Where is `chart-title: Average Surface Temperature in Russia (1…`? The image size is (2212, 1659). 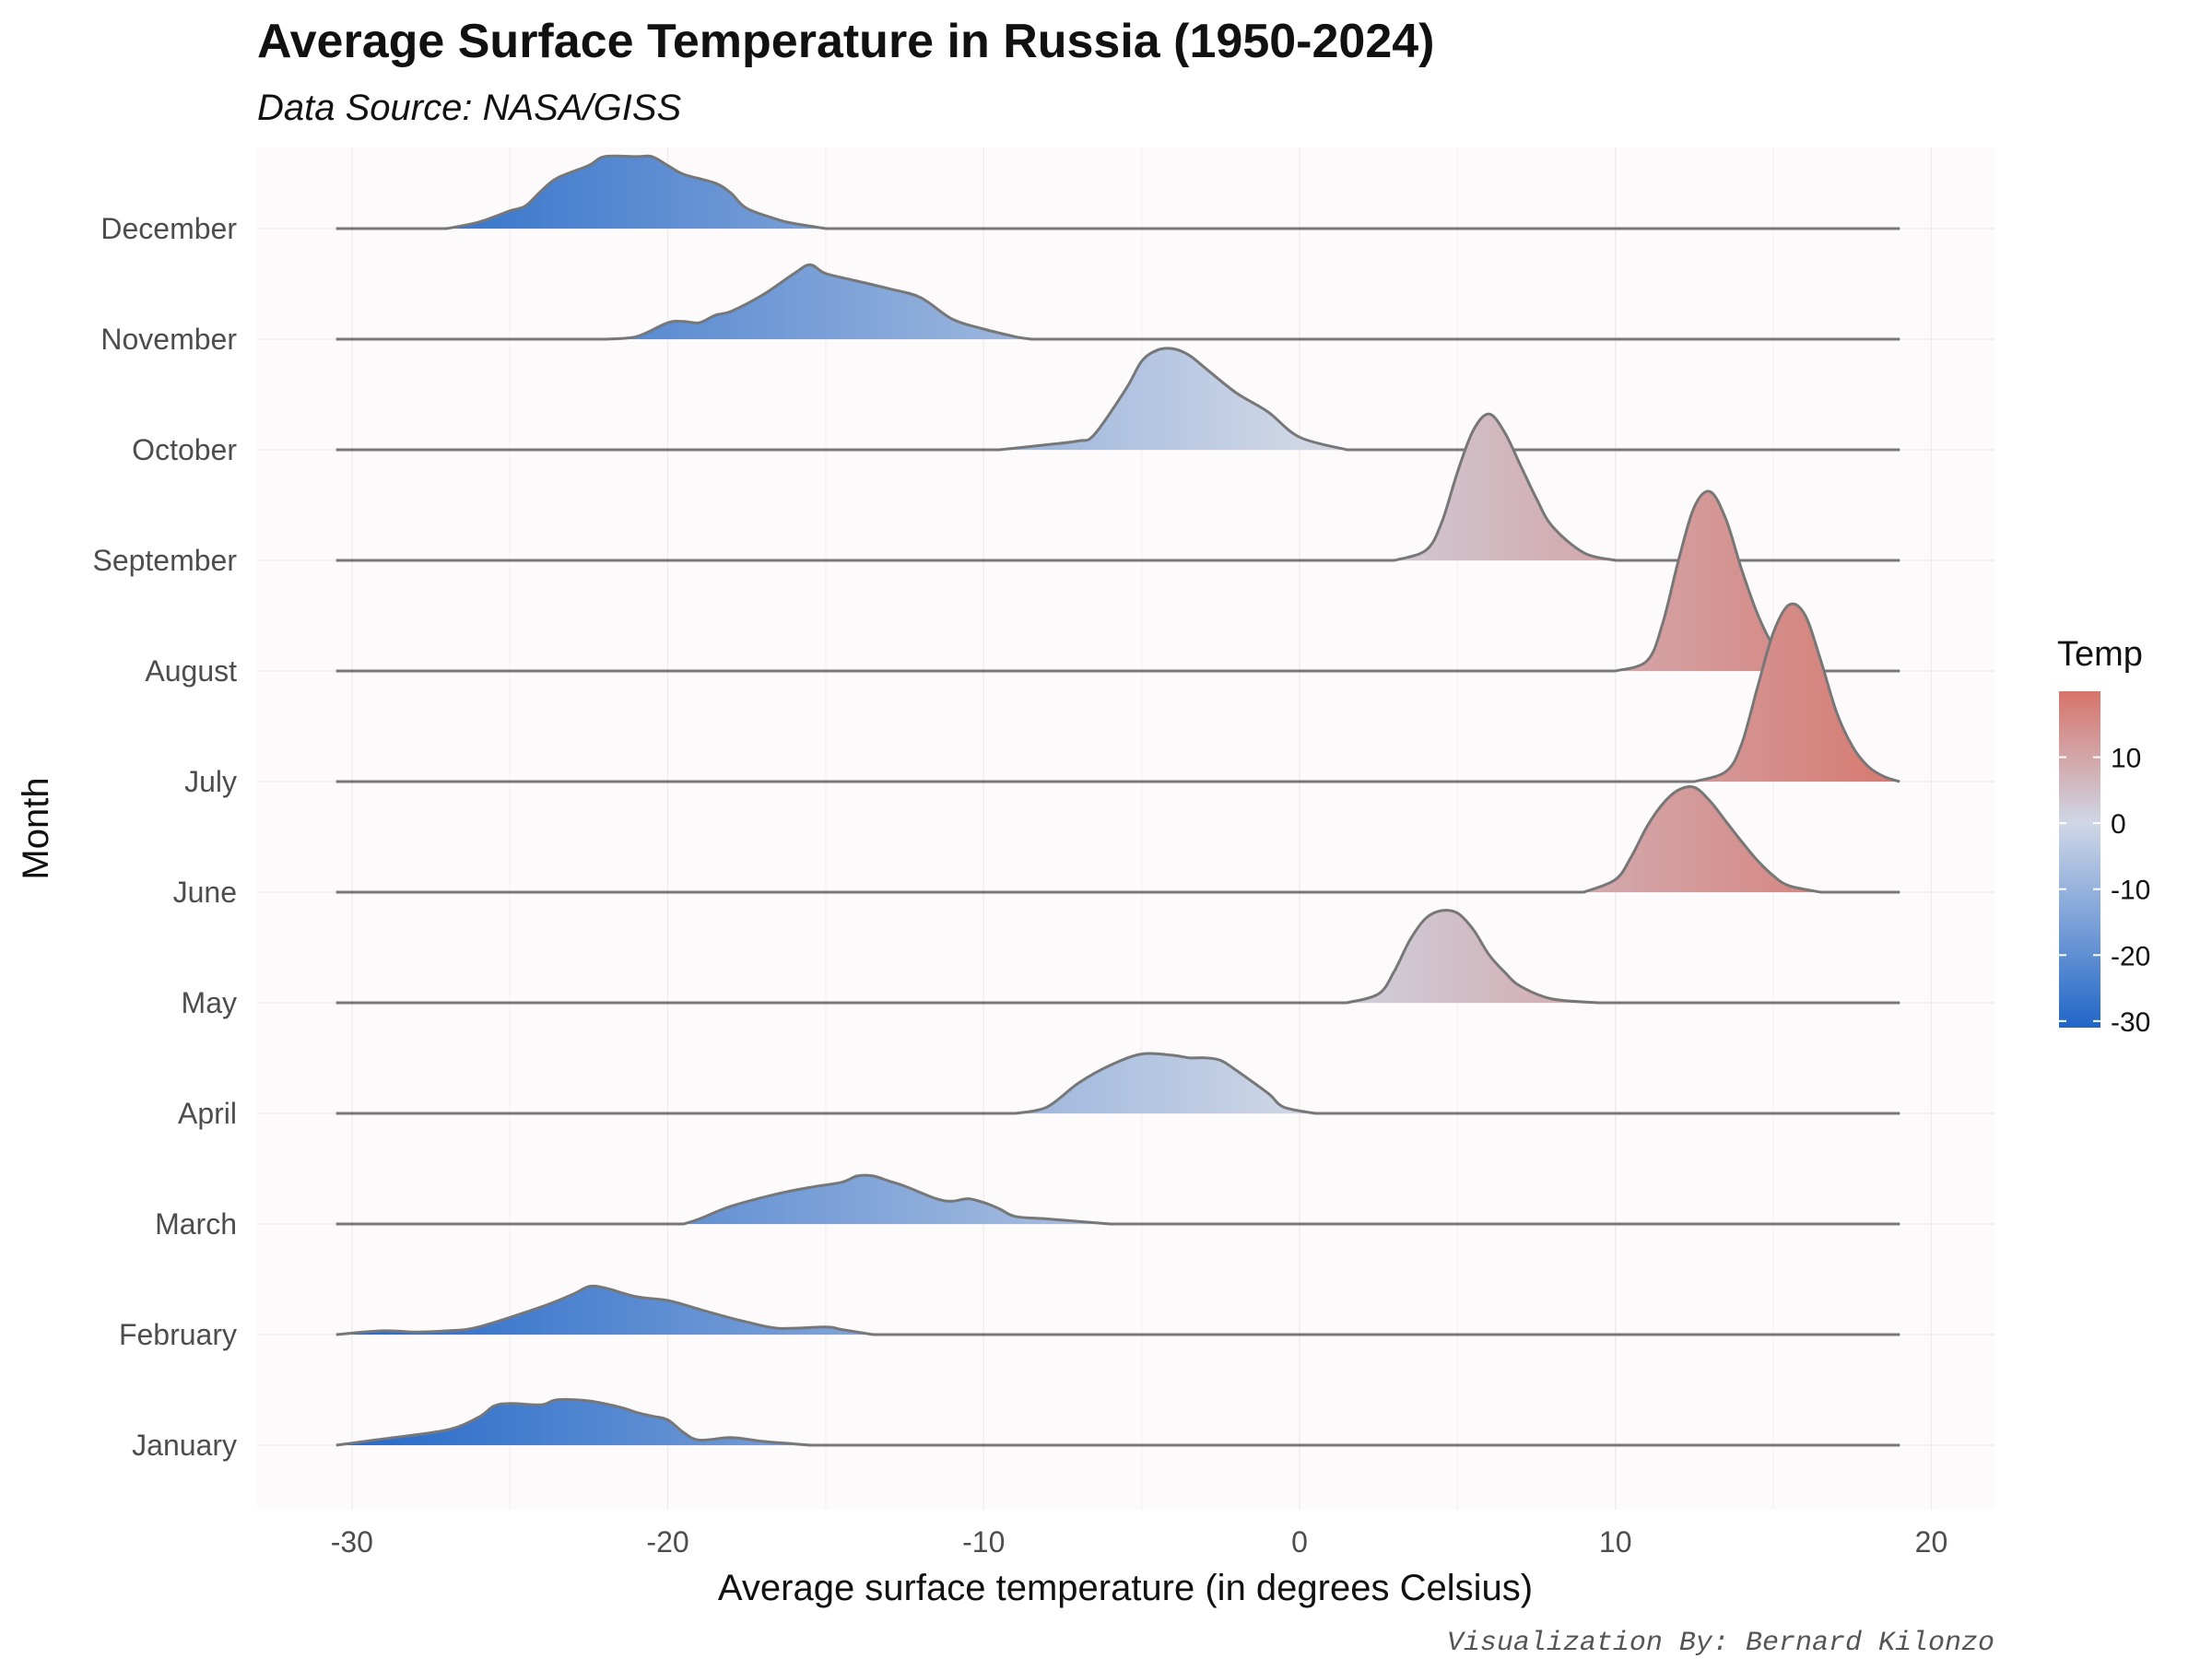
chart-title: Average Surface Temperature in Russia (1… is located at coordinates (845, 41).